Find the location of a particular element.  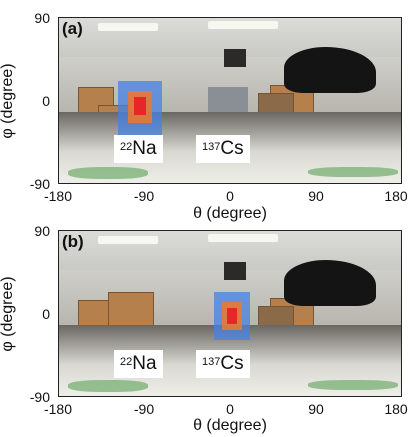

hotspot-cs137 is located at coordinates (232, 316).